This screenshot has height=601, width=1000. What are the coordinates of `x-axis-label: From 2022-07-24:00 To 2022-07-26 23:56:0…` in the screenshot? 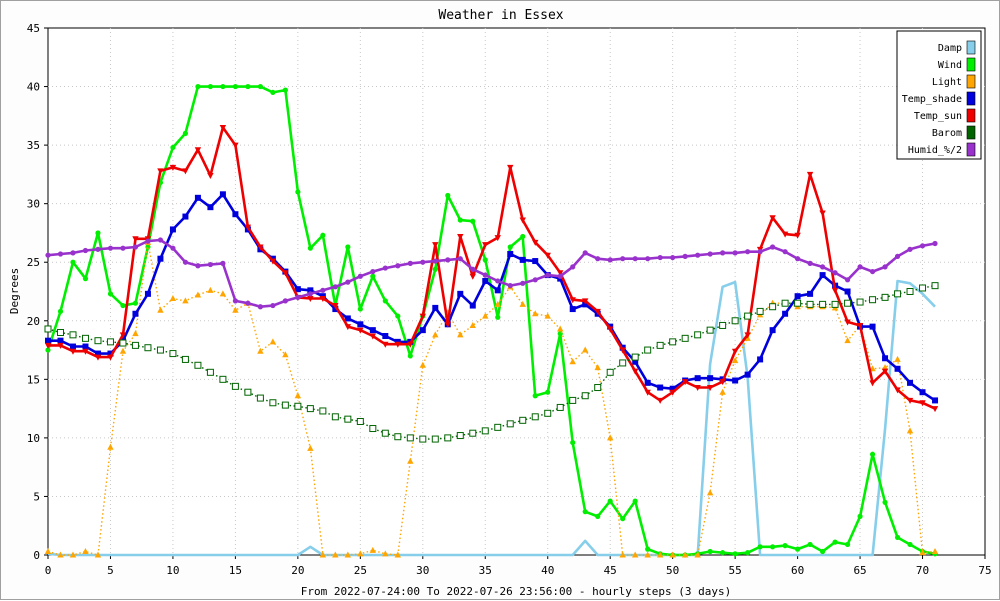 It's located at (516, 591).